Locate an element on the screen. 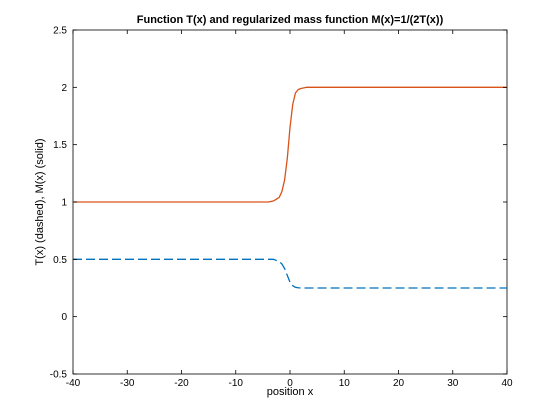  y-tick-label: -0.5 is located at coordinates (59, 375).